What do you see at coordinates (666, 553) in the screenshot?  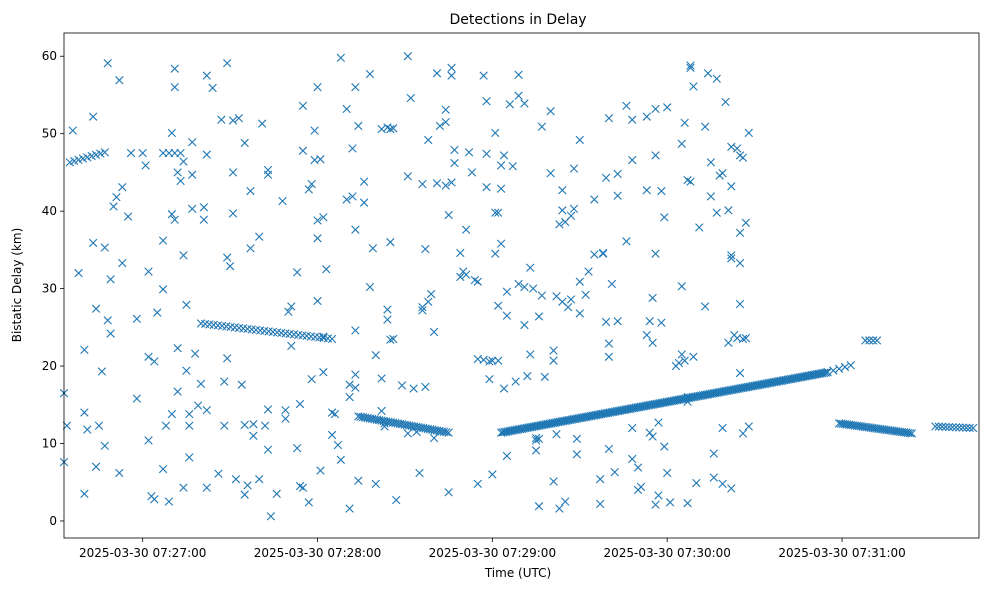 I see `x-tick-label: 2025-03-30 07:30:00` at bounding box center [666, 553].